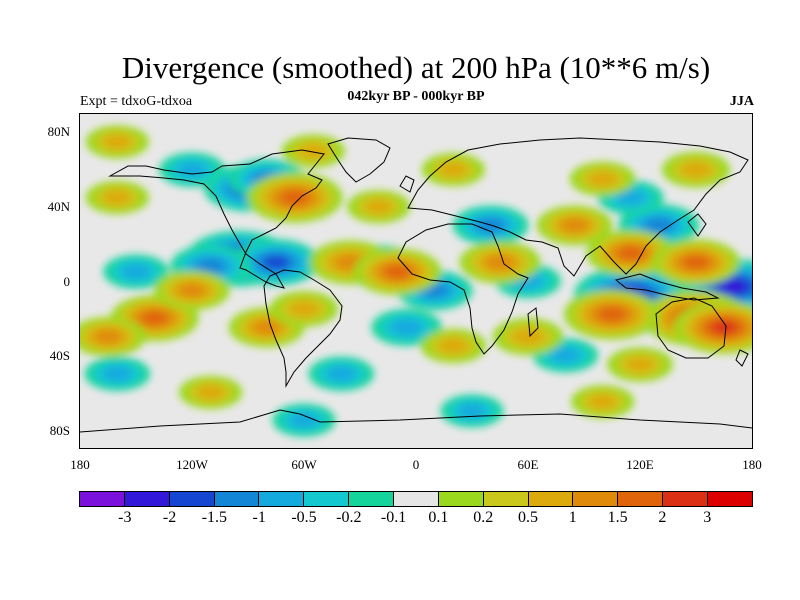  Describe the element at coordinates (58, 131) in the screenshot. I see `y-axis-label: 80N` at that location.